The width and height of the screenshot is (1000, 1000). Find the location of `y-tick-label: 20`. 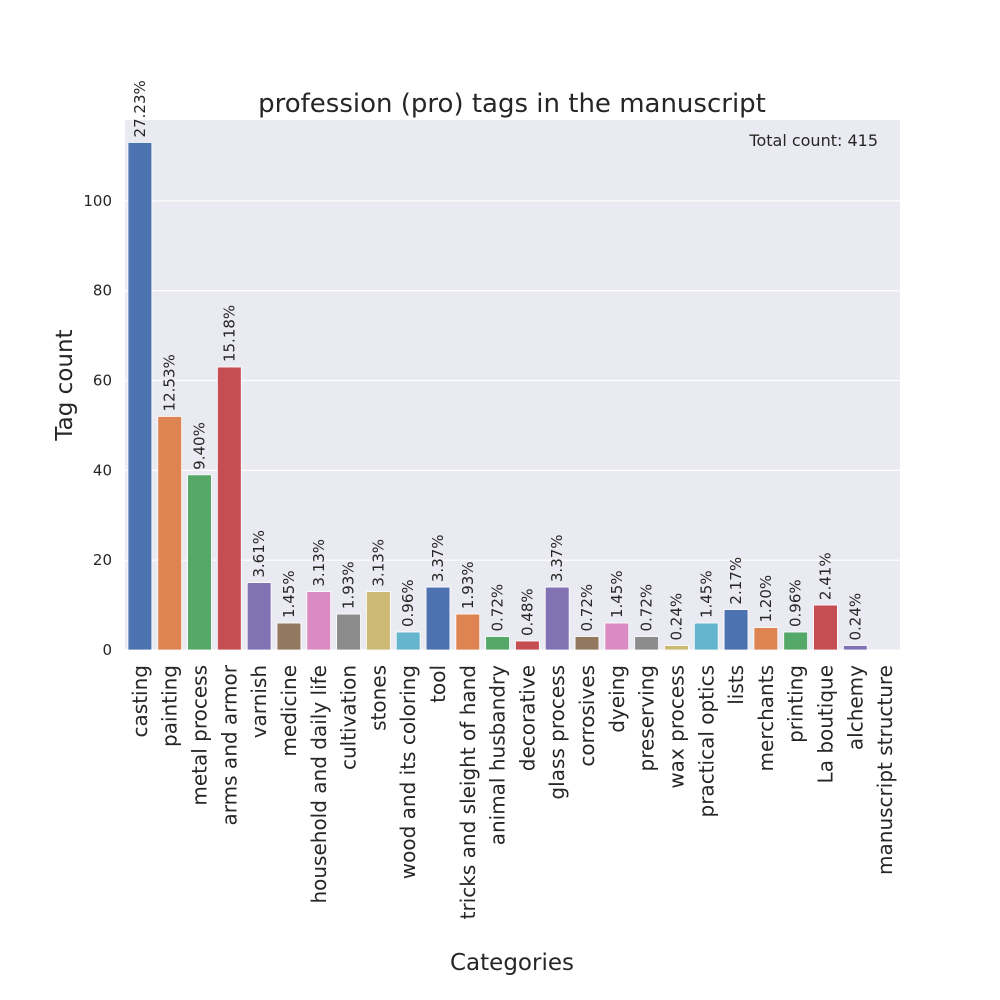

y-tick-label: 20 is located at coordinates (102, 560).